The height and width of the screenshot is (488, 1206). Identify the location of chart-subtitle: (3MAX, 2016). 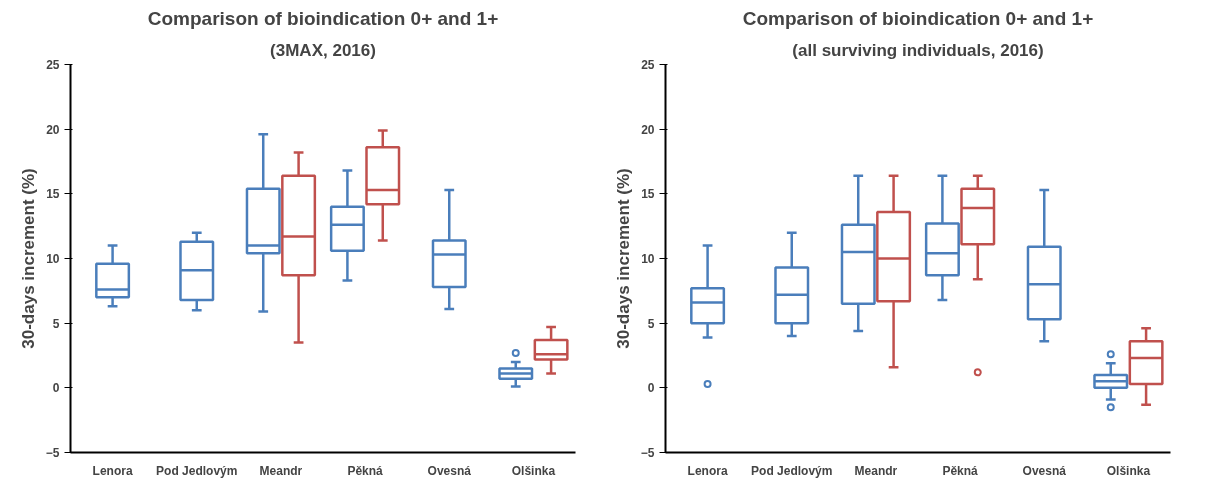
(323, 50).